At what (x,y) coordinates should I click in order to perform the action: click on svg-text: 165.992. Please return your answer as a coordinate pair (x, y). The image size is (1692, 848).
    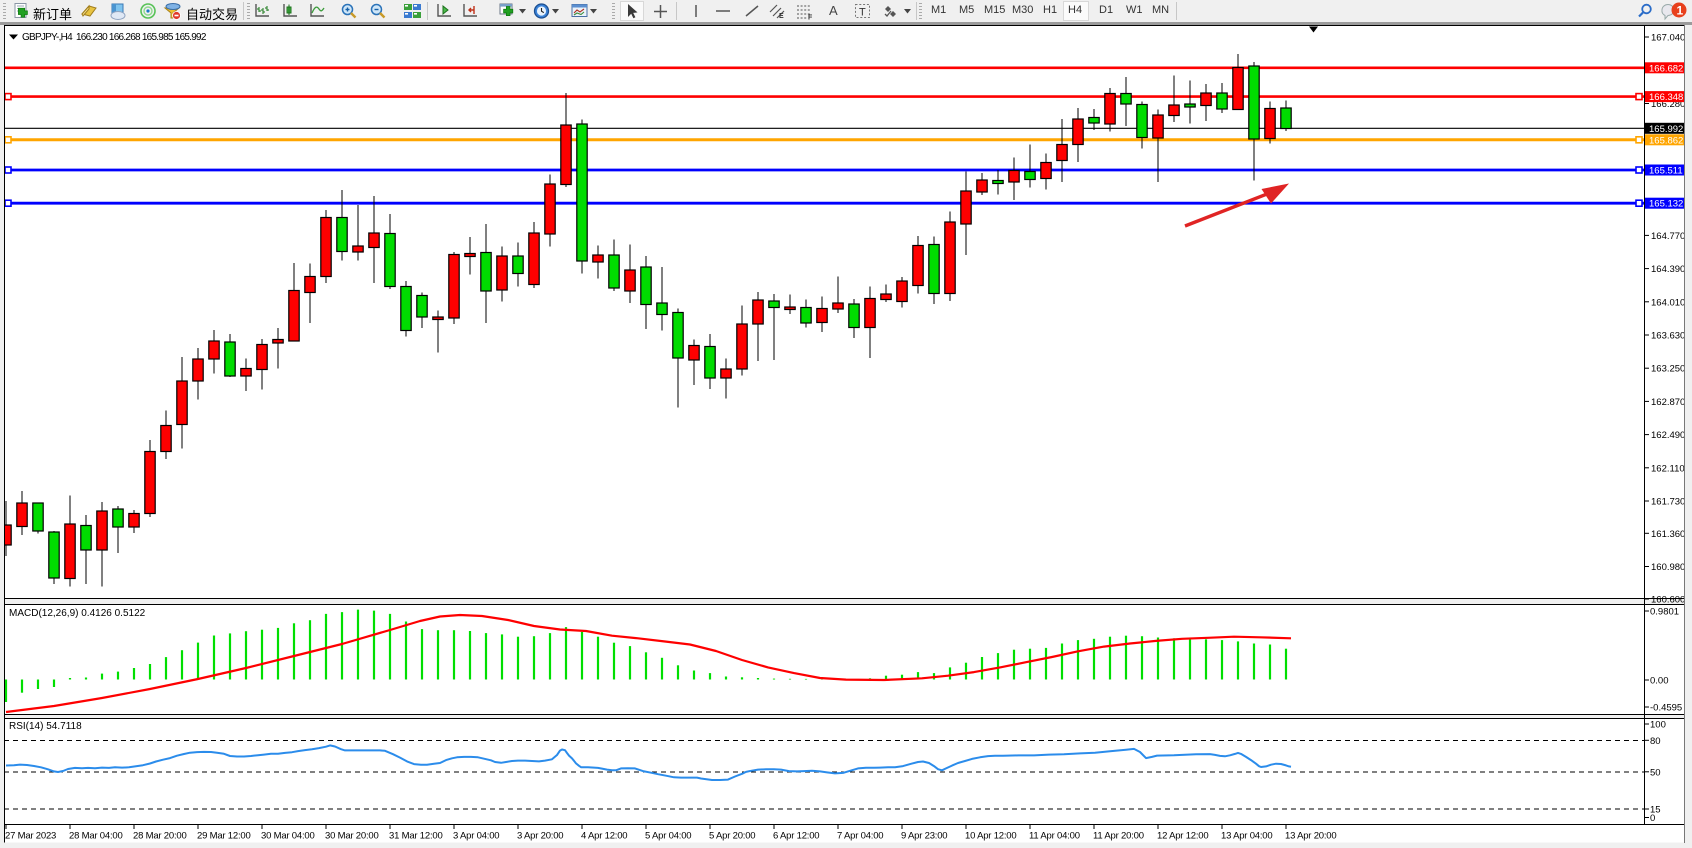
    Looking at the image, I should click on (1666, 129).